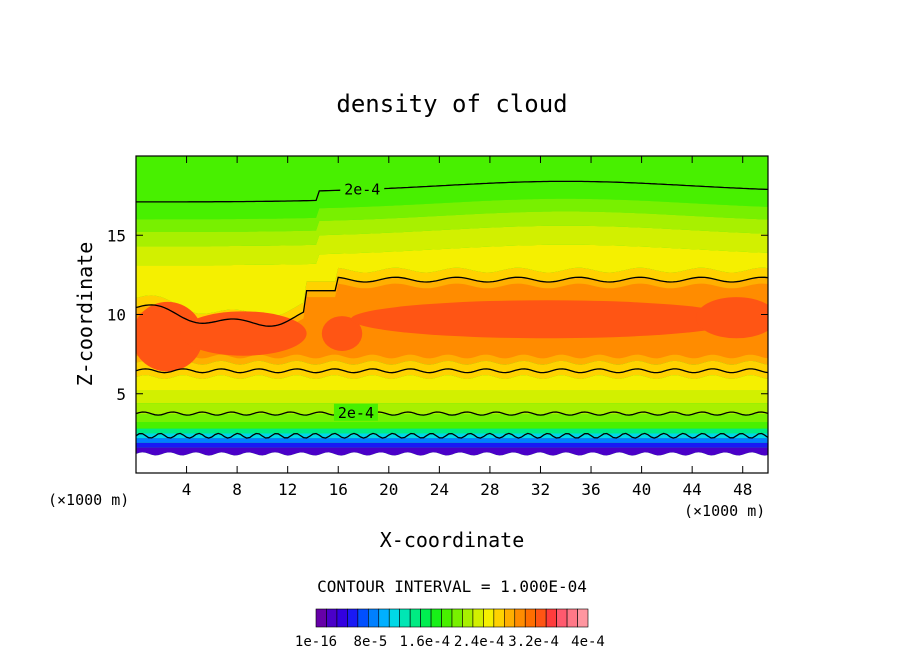  I want to click on x-tick-label: 8, so click(237, 489).